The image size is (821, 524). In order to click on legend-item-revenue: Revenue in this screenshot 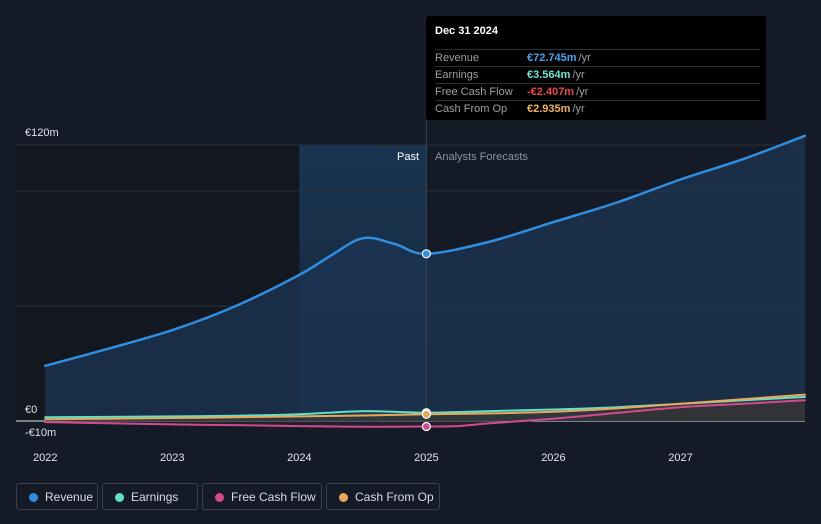, I will do `click(57, 496)`.